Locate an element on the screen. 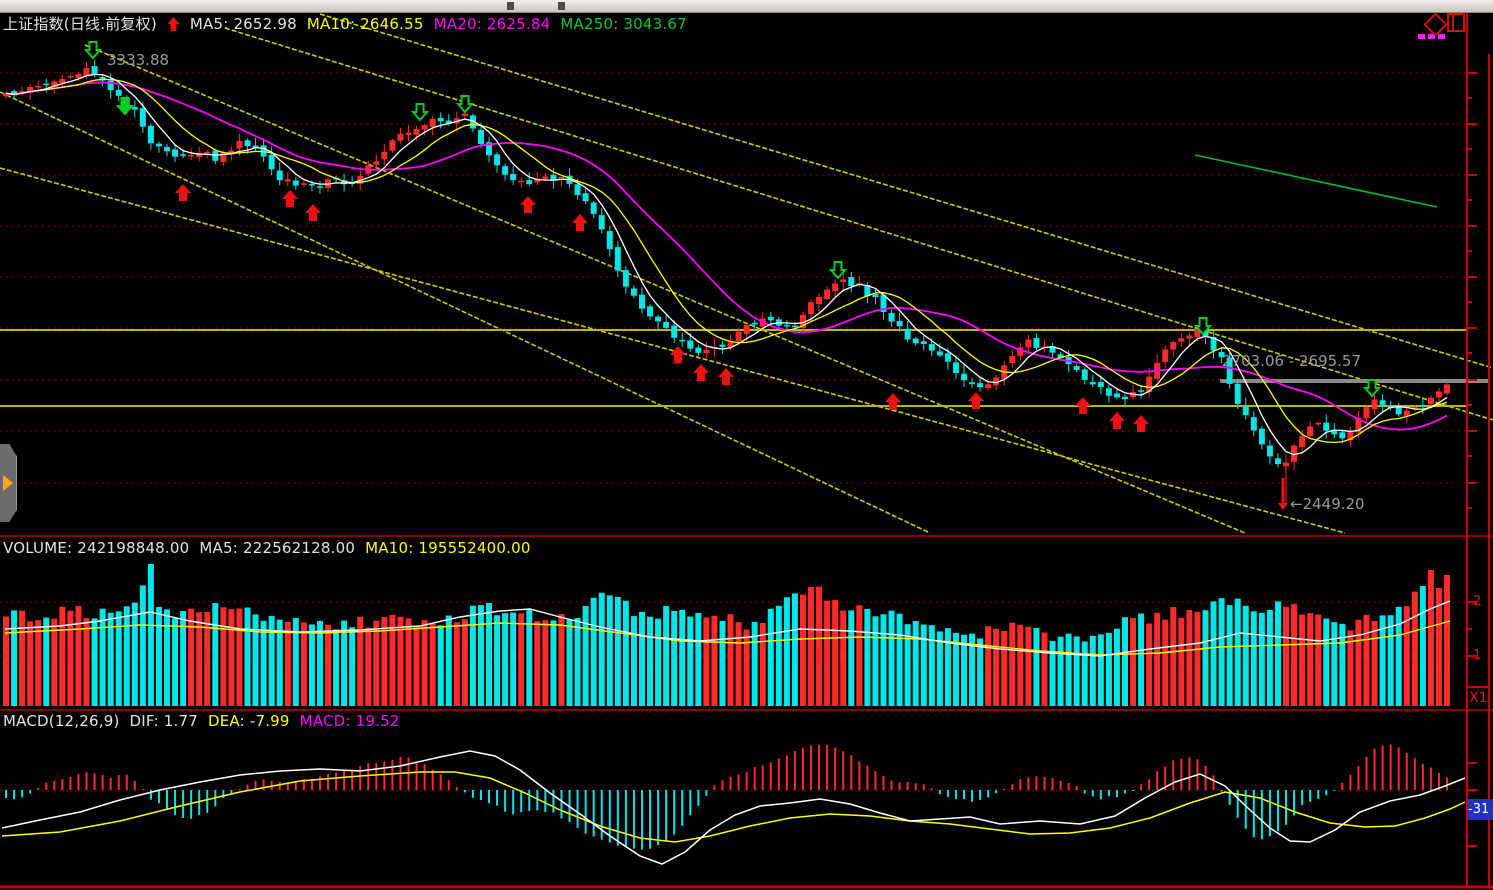 Image resolution: width=1493 pixels, height=890 pixels. up-arrow-icon is located at coordinates (173, 24).